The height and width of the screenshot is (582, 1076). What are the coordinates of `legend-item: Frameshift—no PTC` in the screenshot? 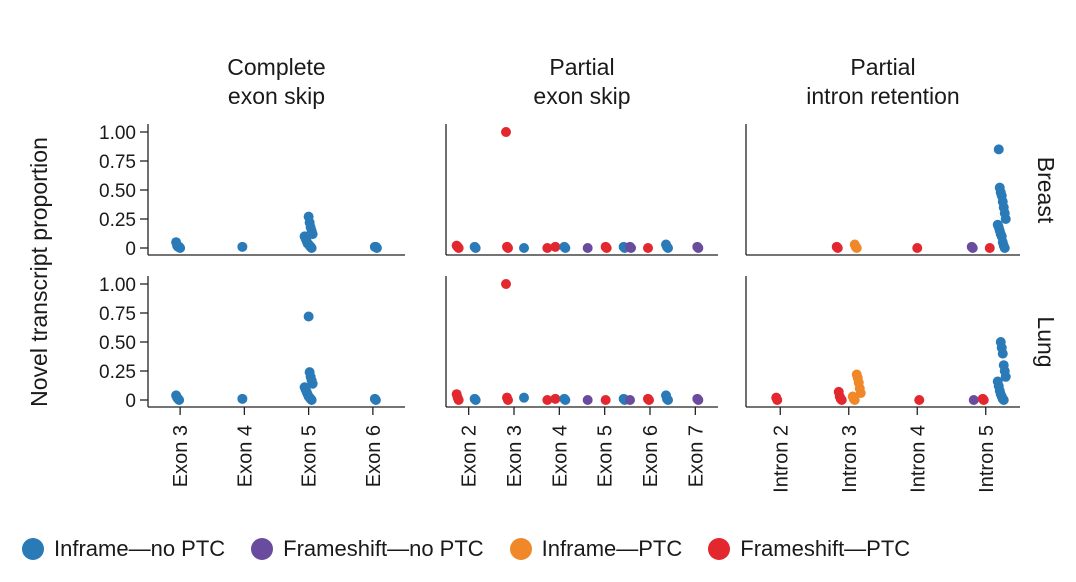 It's located at (367, 549).